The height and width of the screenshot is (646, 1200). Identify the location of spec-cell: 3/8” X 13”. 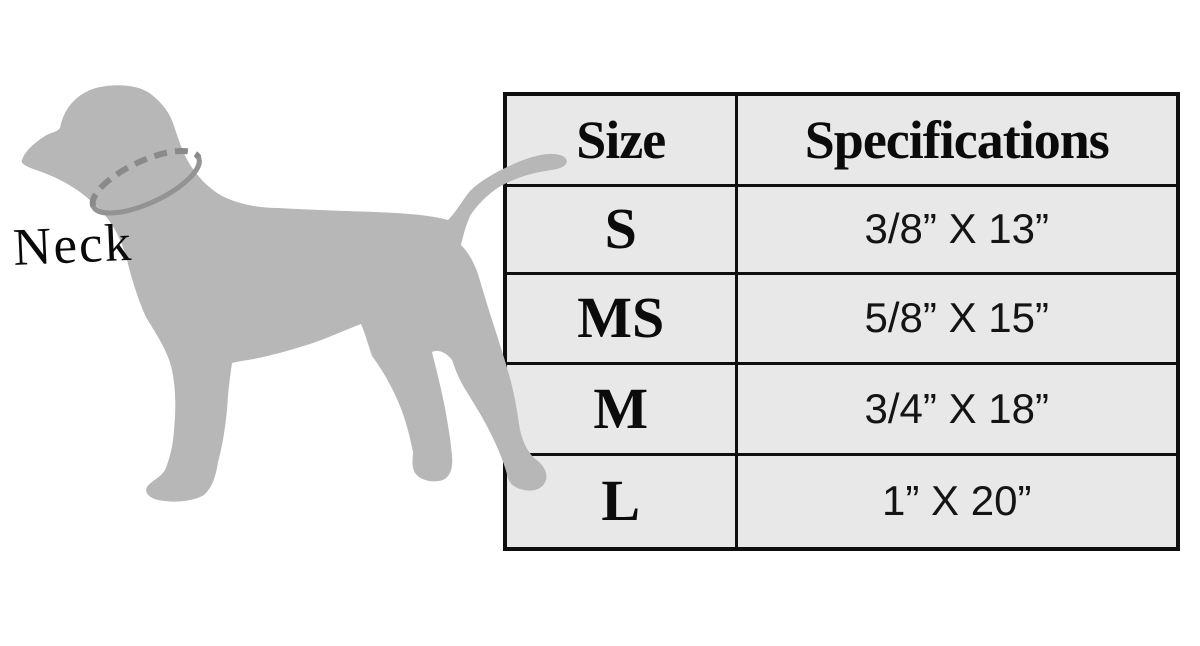
(957, 229).